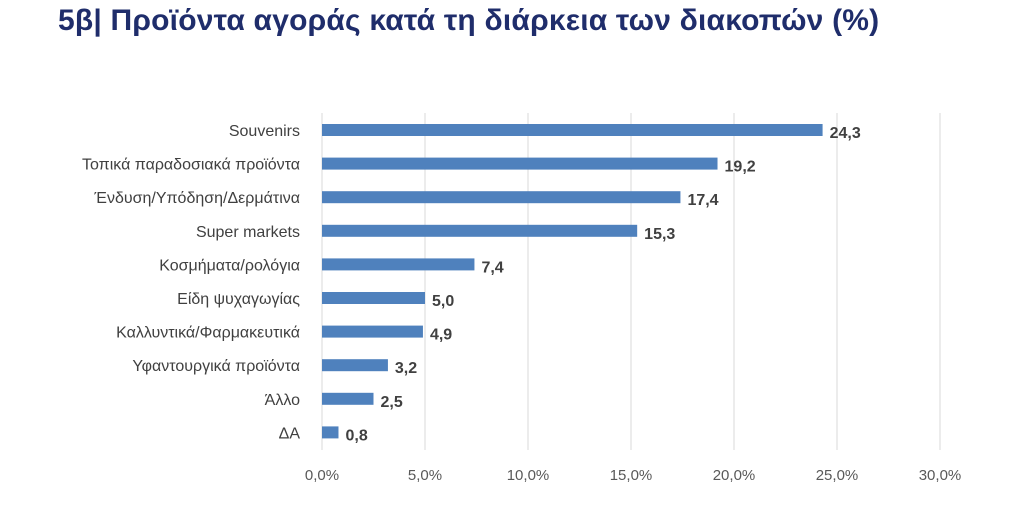 The width and height of the screenshot is (1009, 514). What do you see at coordinates (229, 265) in the screenshot?
I see `category-label: Κοσμήματα/ρολόγια` at bounding box center [229, 265].